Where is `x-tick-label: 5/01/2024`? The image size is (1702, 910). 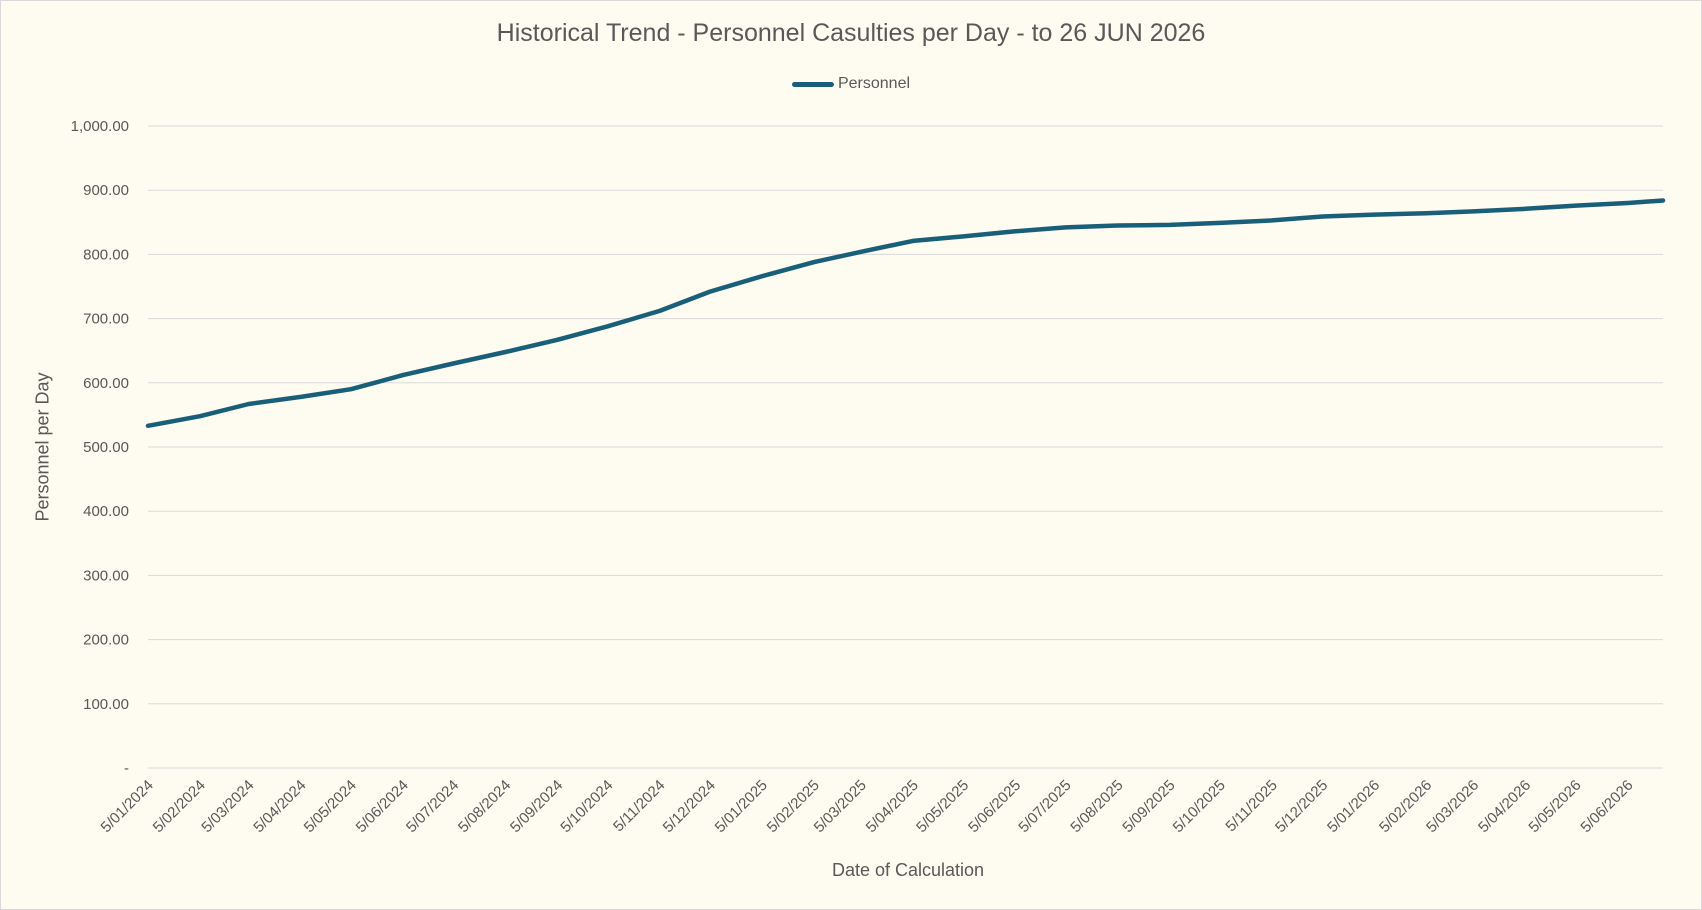
x-tick-label: 5/01/2024 is located at coordinates (127, 806).